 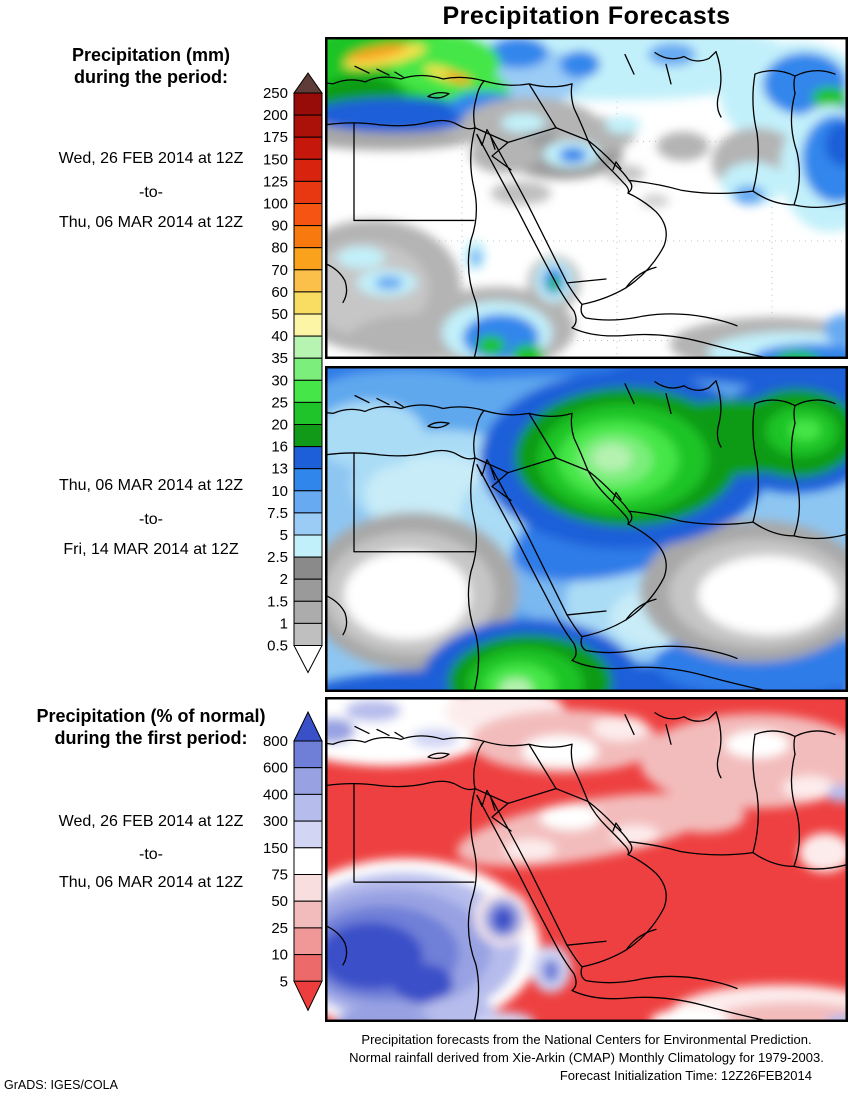 I want to click on panel1-heading-line1: Precipitation (mm), so click(x=151, y=55).